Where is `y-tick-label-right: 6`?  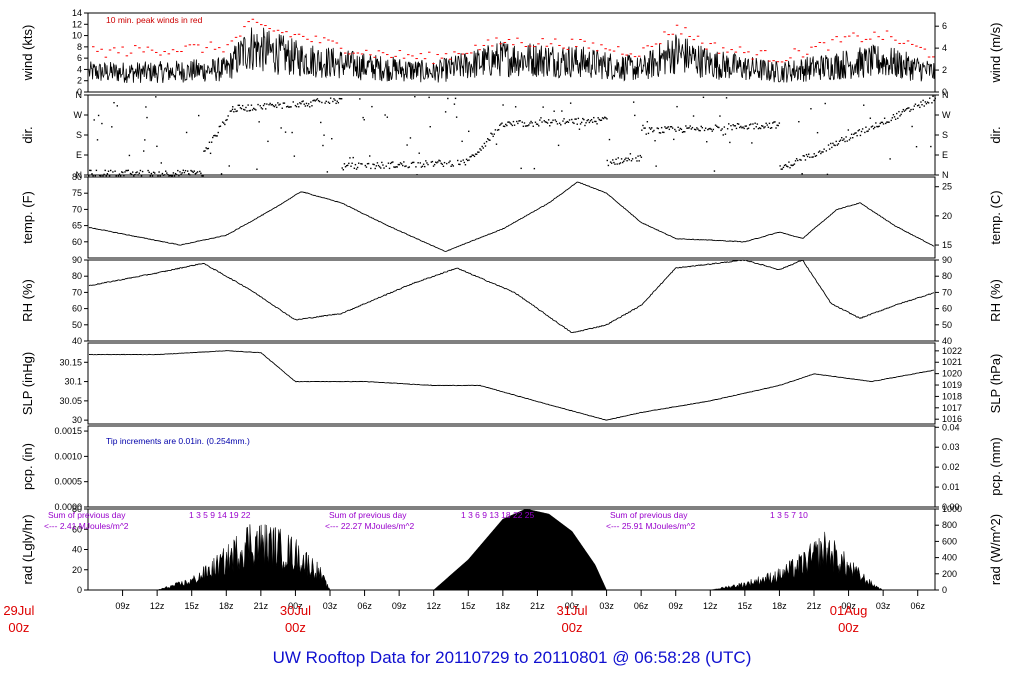
y-tick-label-right: 6 is located at coordinates (944, 26).